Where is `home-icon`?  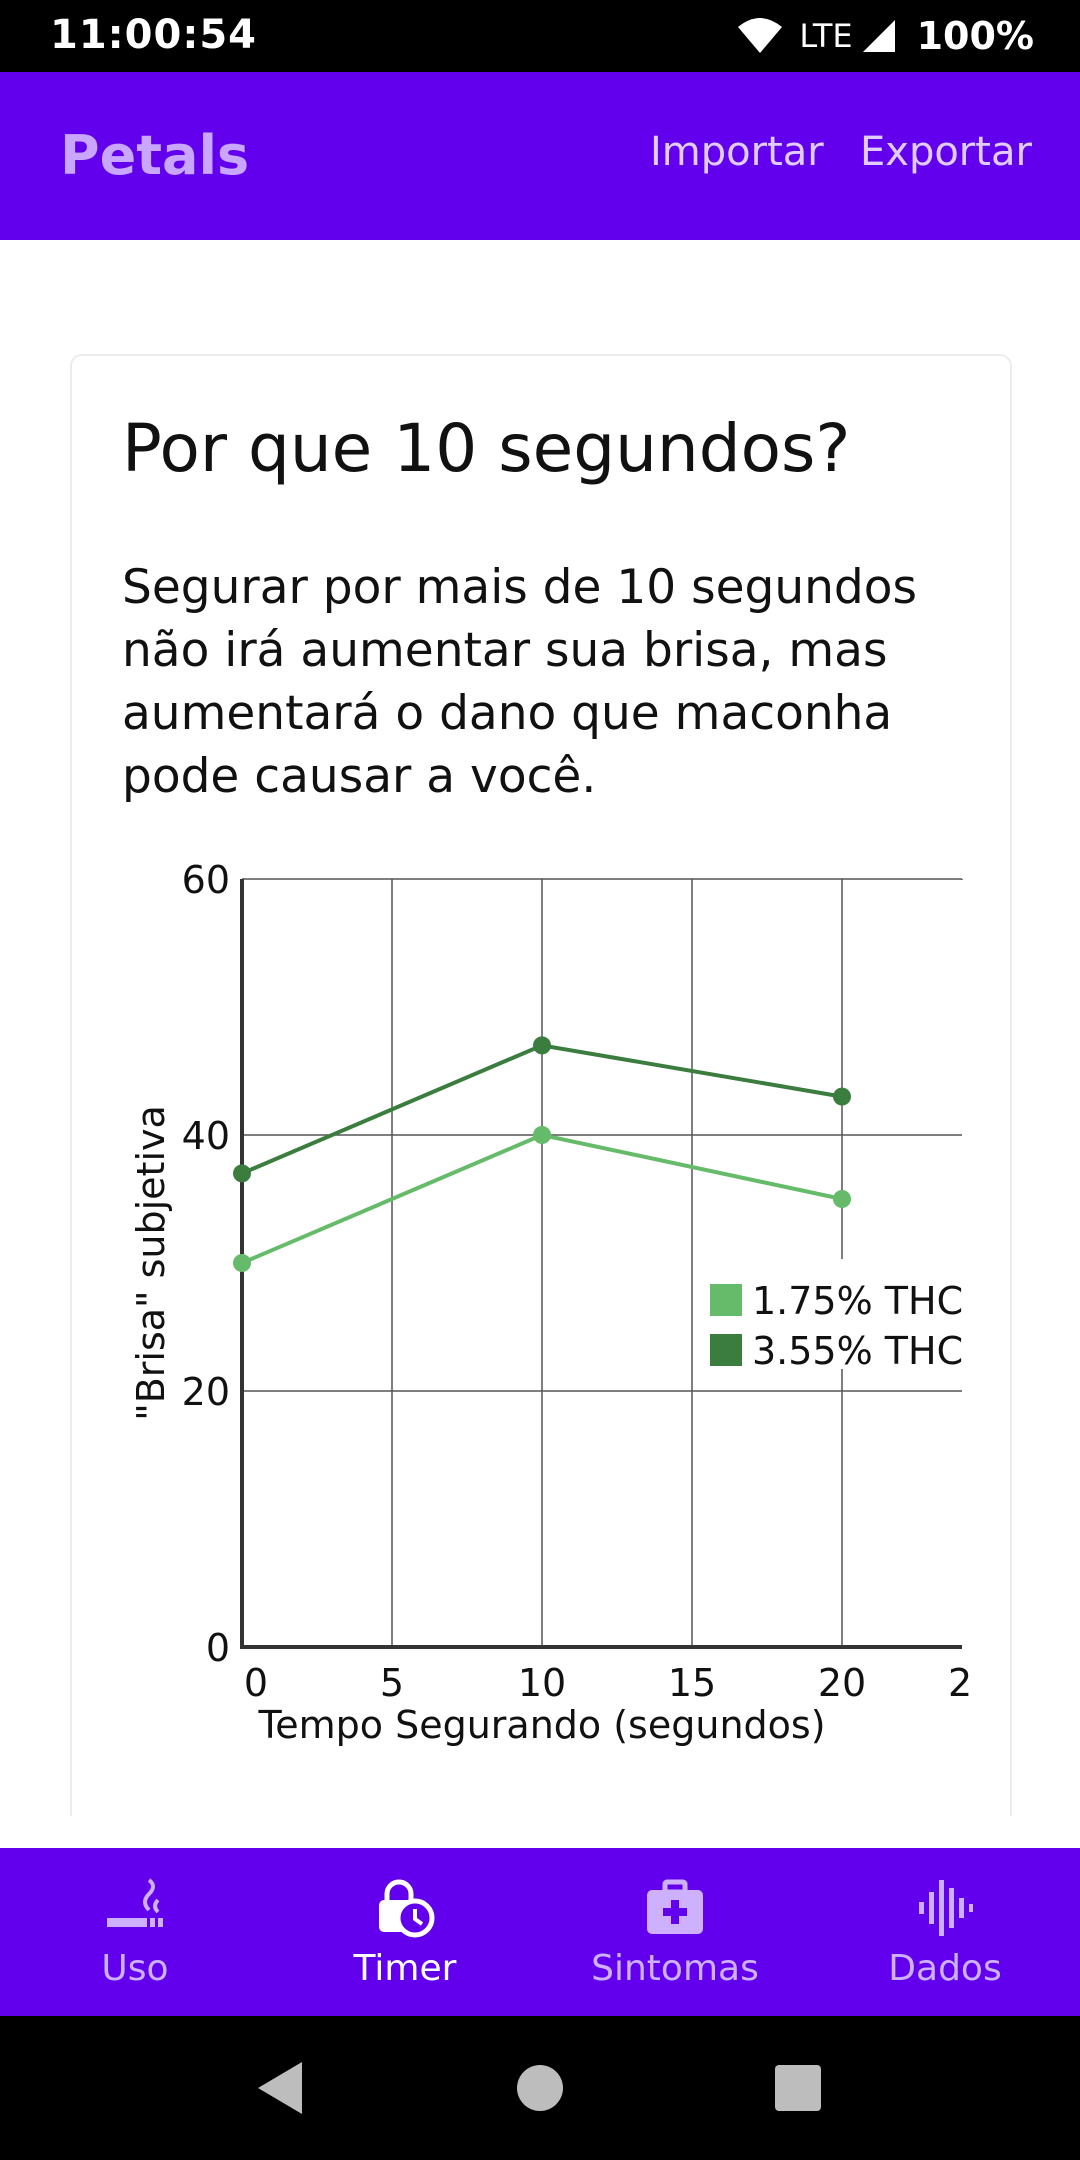
home-icon is located at coordinates (540, 2088).